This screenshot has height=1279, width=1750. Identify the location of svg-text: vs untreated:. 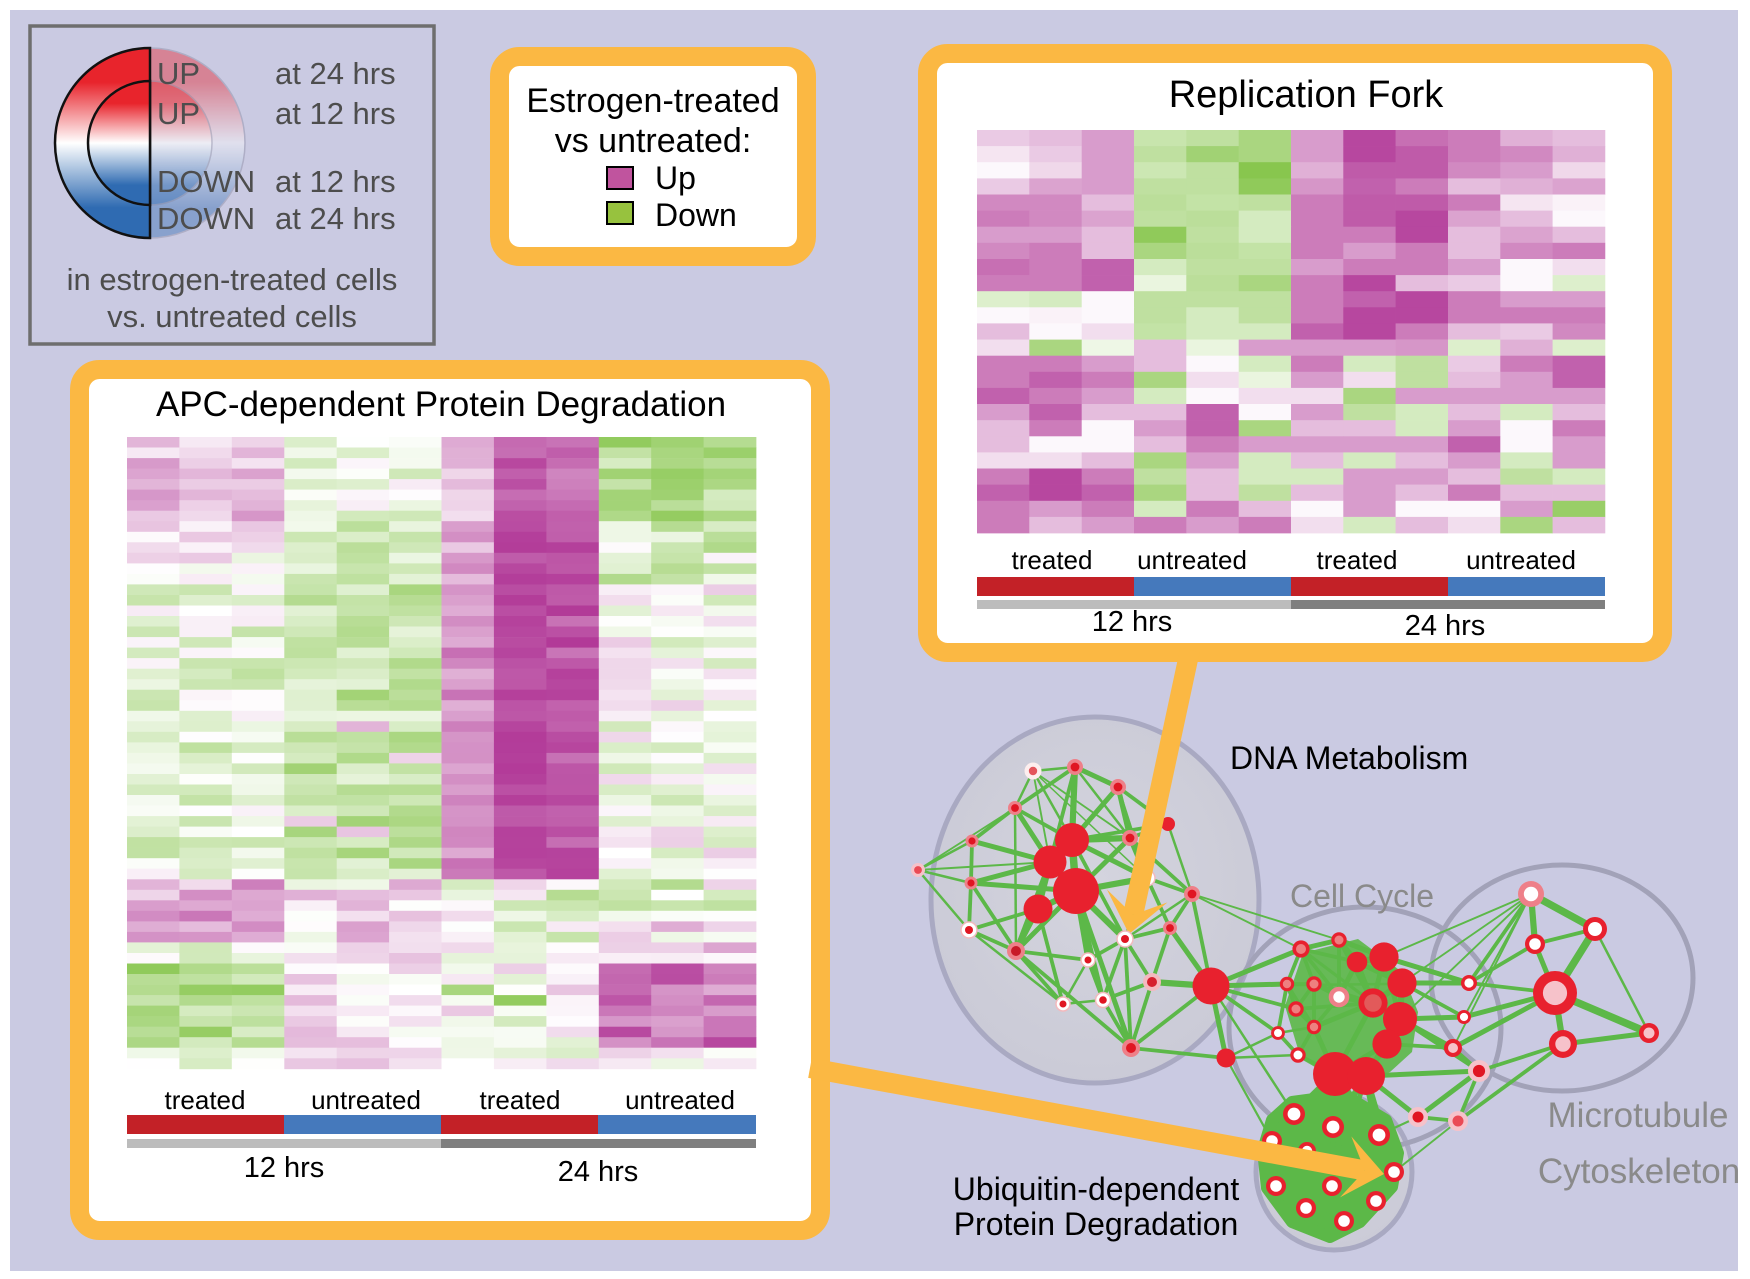
(653, 141).